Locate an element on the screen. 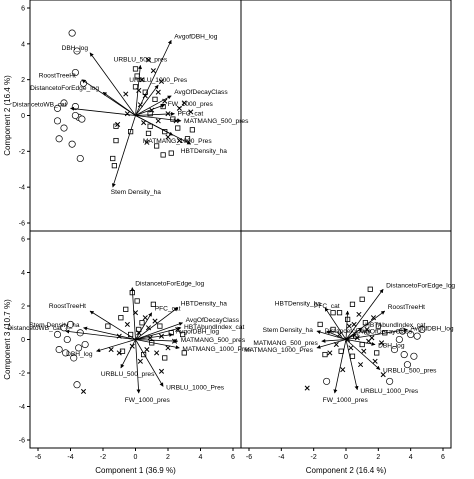  loading-label: AvgofDBH_log is located at coordinates (195, 36).